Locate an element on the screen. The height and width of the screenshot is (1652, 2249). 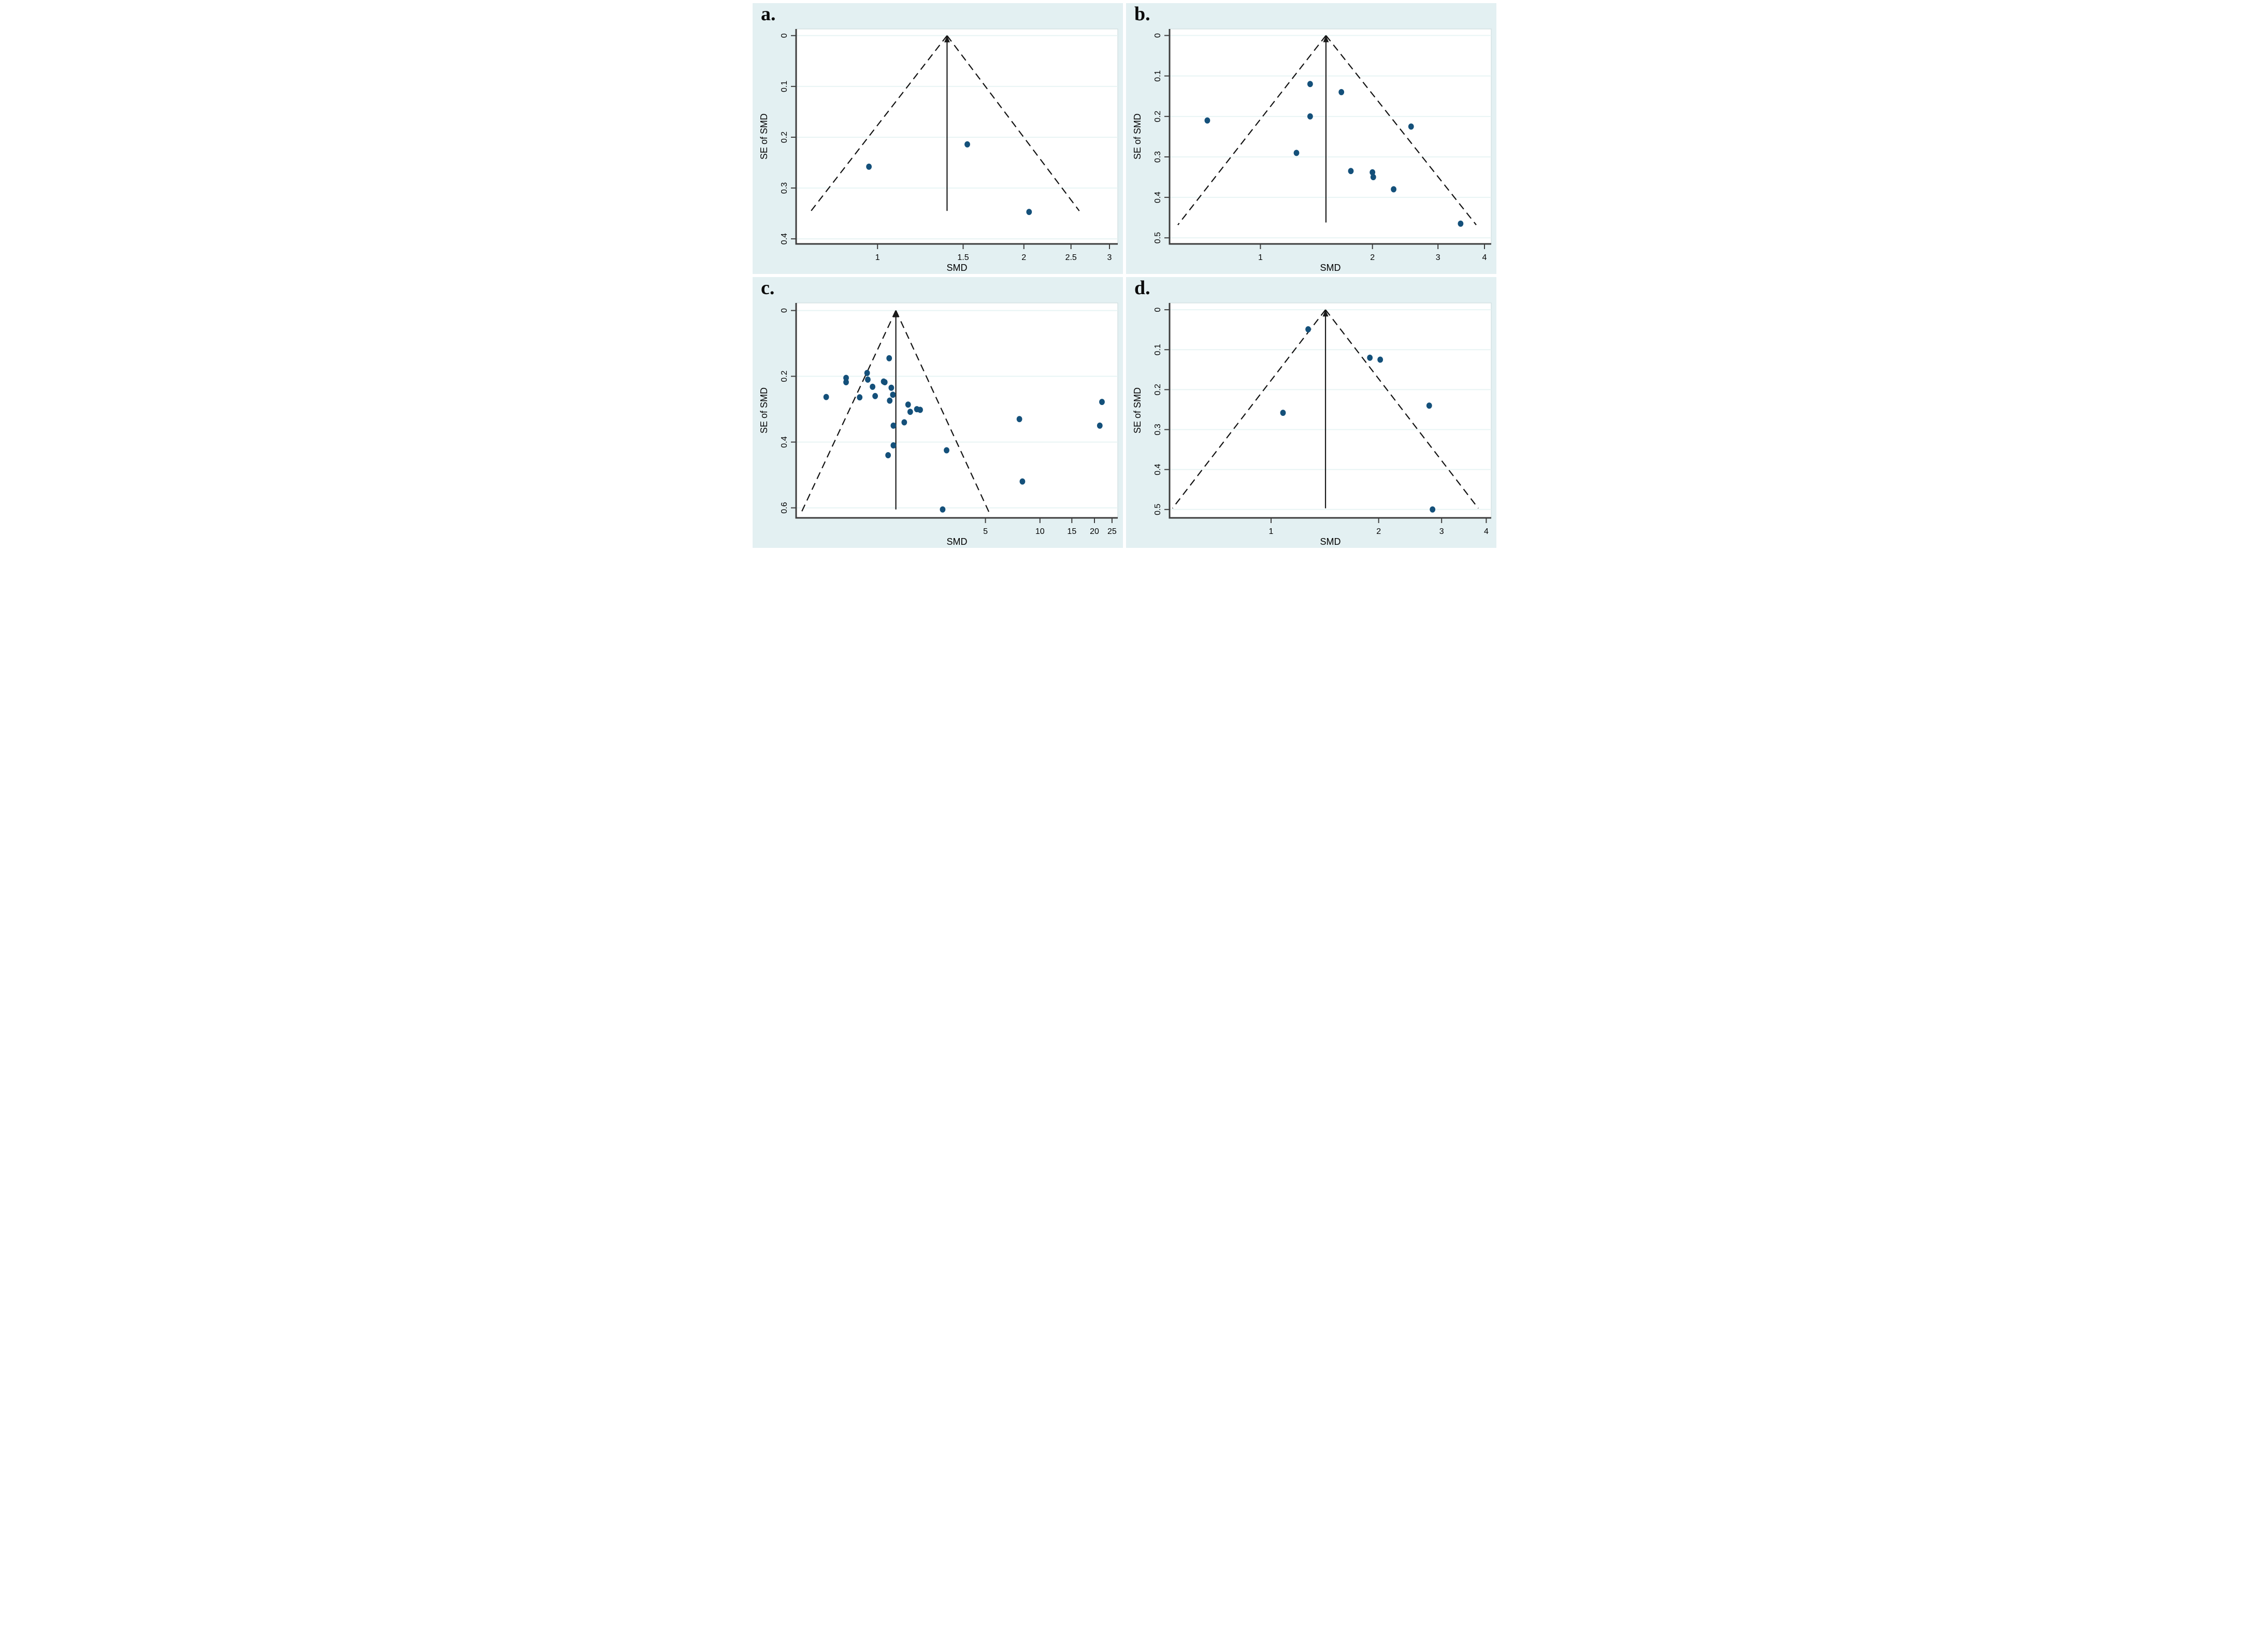
panel-label-b: b. is located at coordinates (1142, 14).